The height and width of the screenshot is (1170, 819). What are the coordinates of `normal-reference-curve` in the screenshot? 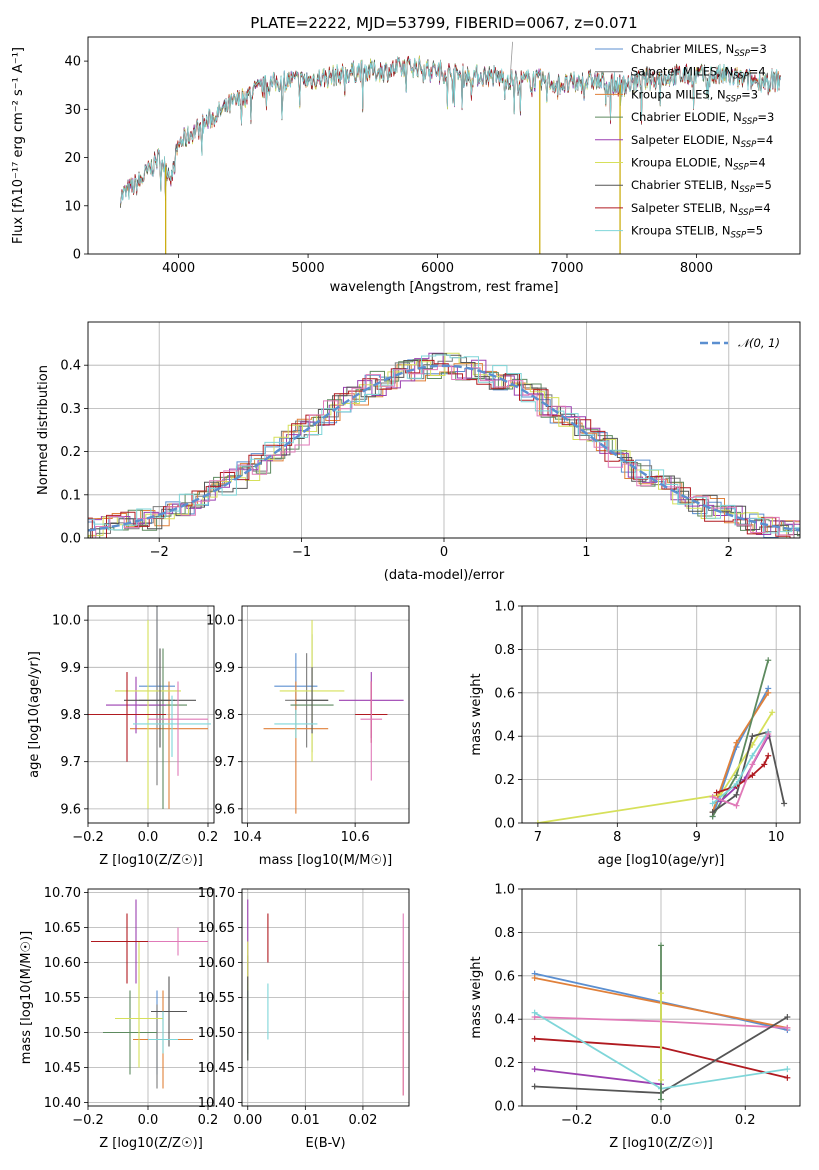 It's located at (444, 448).